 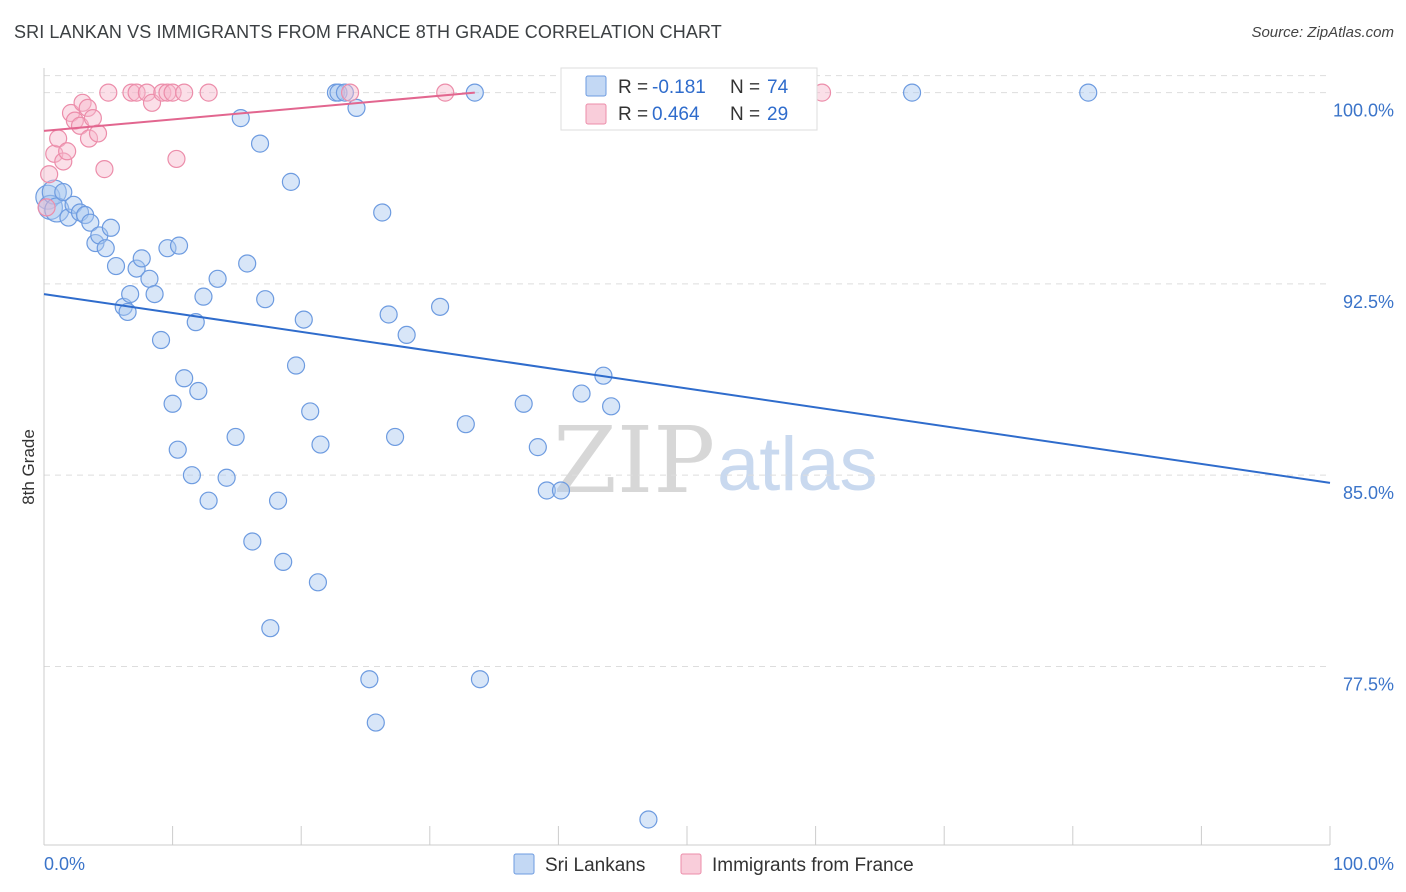 What do you see at coordinates (691, 864) in the screenshot?
I see `bottom-legend-swatch-immigrants-france` at bounding box center [691, 864].